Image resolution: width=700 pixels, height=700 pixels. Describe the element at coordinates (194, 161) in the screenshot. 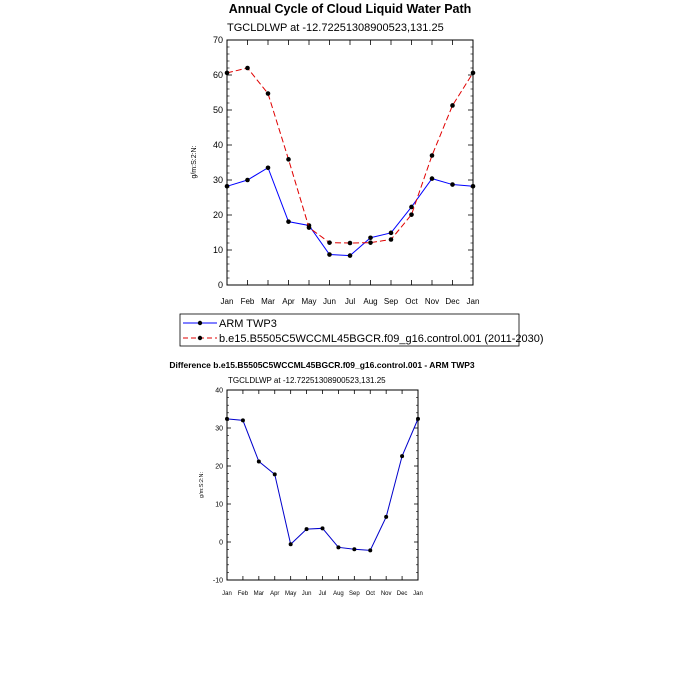

I see `chart1-ylabel: g/m:S:2:N:` at that location.